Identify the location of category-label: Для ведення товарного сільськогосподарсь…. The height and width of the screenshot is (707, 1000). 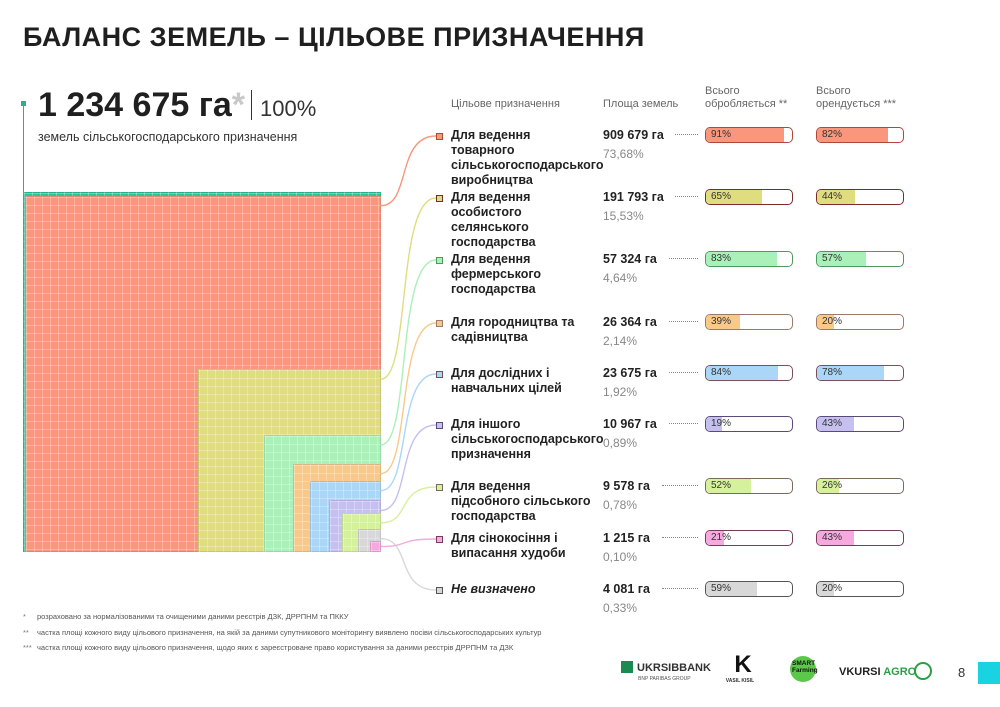
(527, 157).